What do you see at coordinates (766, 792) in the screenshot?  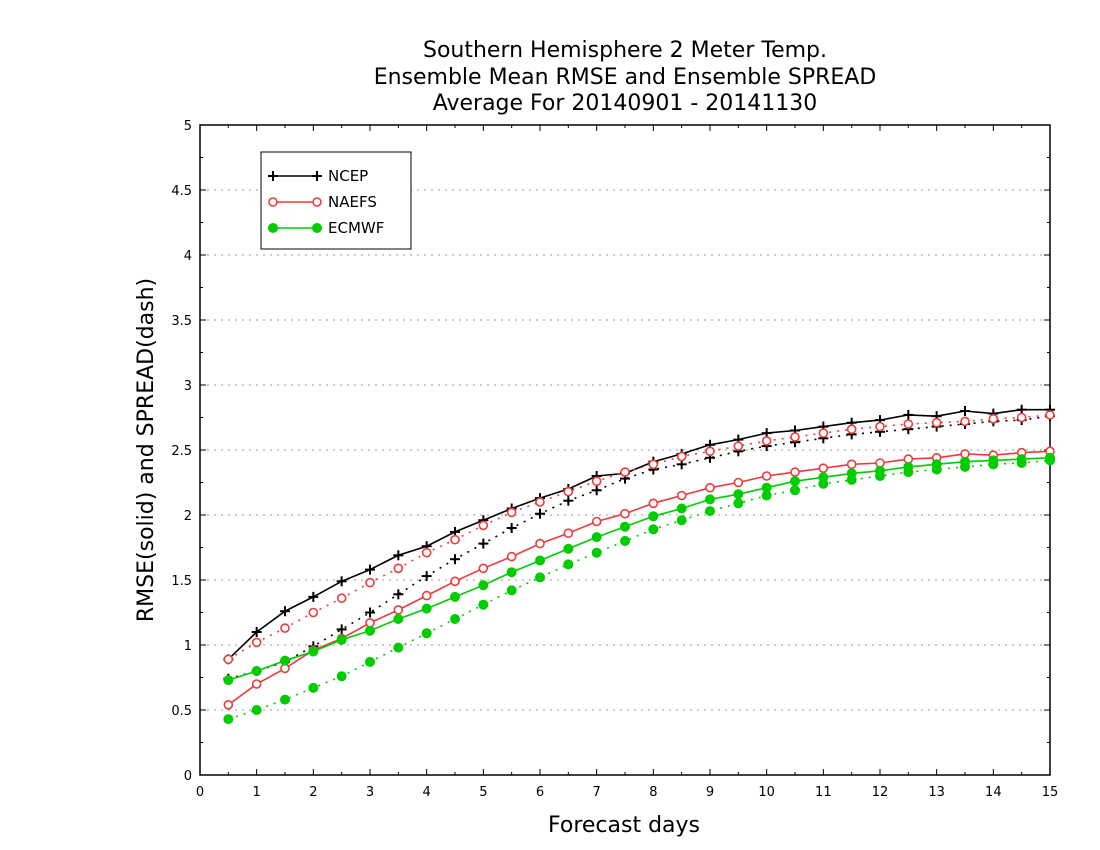 I see `x-tick-label: 10` at bounding box center [766, 792].